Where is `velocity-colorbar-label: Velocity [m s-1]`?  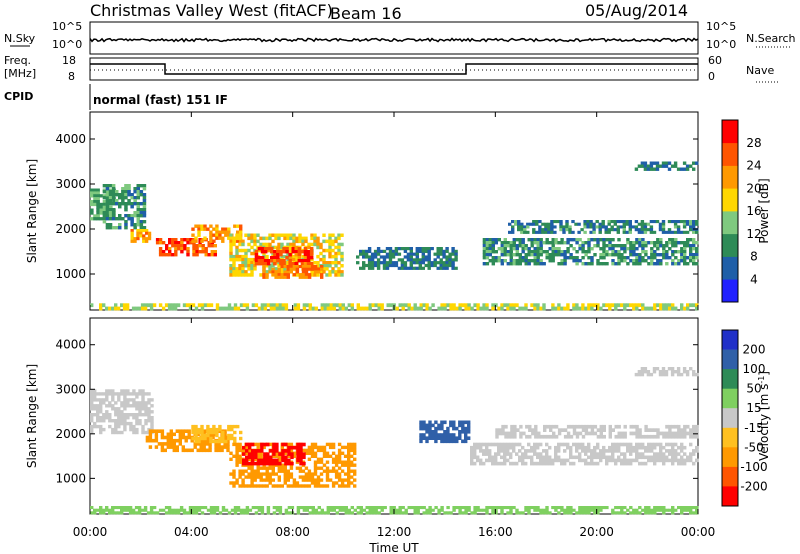
velocity-colorbar-label: Velocity [m s-1] is located at coordinates (764, 416).